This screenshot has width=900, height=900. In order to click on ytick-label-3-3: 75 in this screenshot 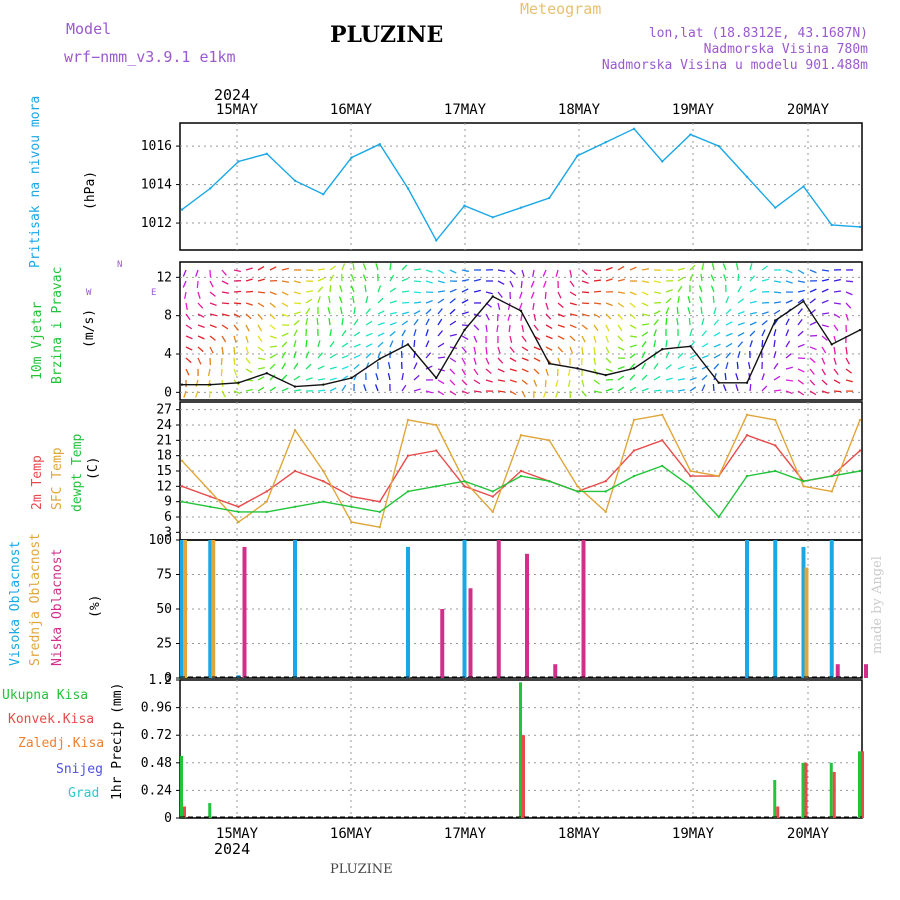, I will do `click(164, 575)`.